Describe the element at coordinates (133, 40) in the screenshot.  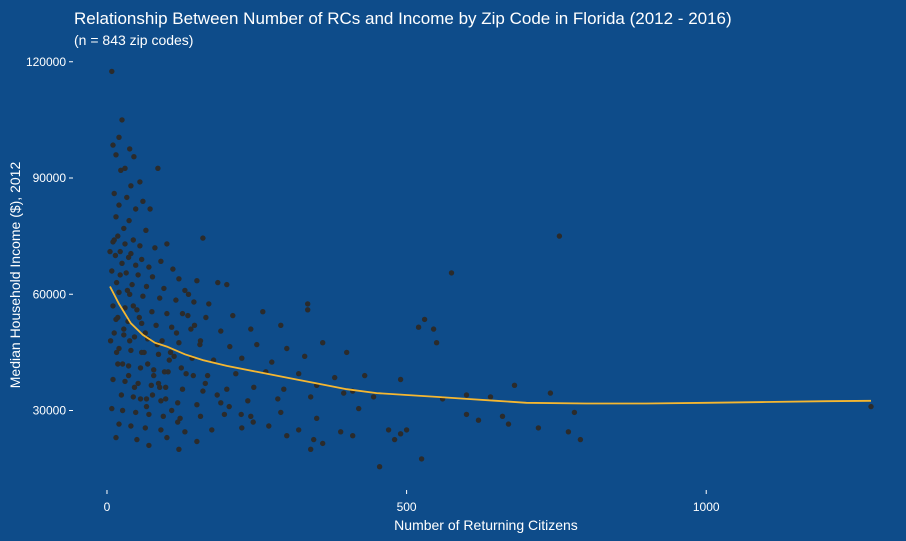
I see `chart-subtitle: (n = 843 zip codes)` at that location.